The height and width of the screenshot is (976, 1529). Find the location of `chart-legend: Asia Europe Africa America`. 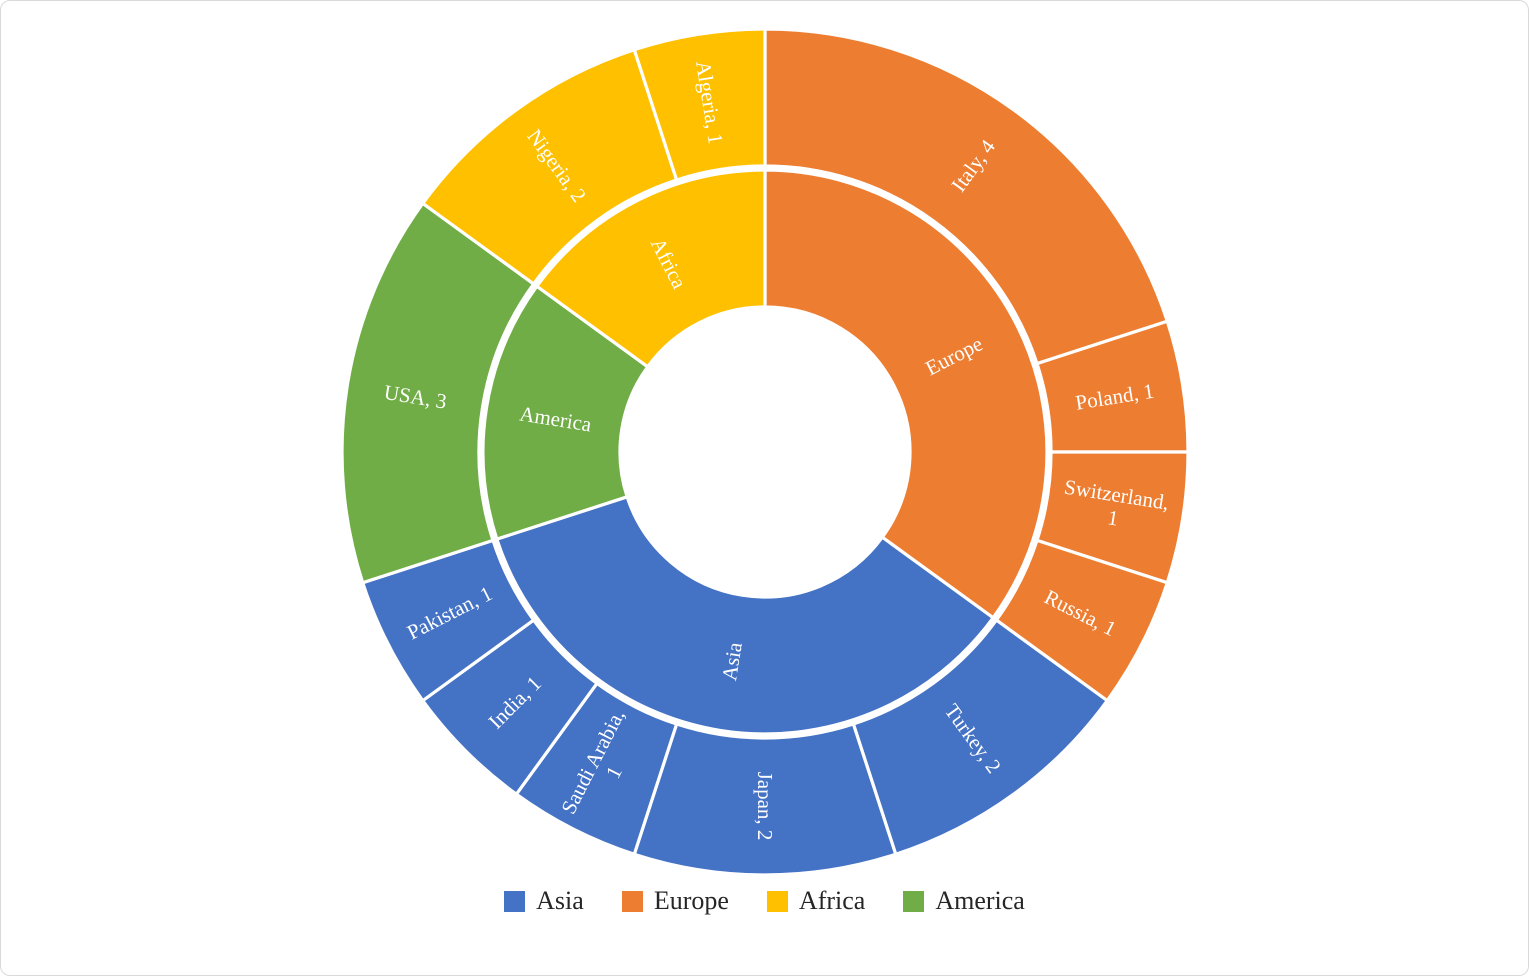

chart-legend: Asia Europe Africa America is located at coordinates (764, 901).